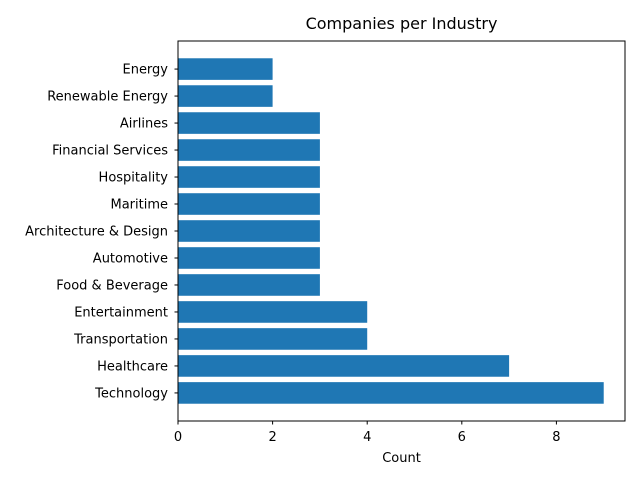 The image size is (640, 484). Describe the element at coordinates (249, 285) in the screenshot. I see `bar-food-beverage` at that location.